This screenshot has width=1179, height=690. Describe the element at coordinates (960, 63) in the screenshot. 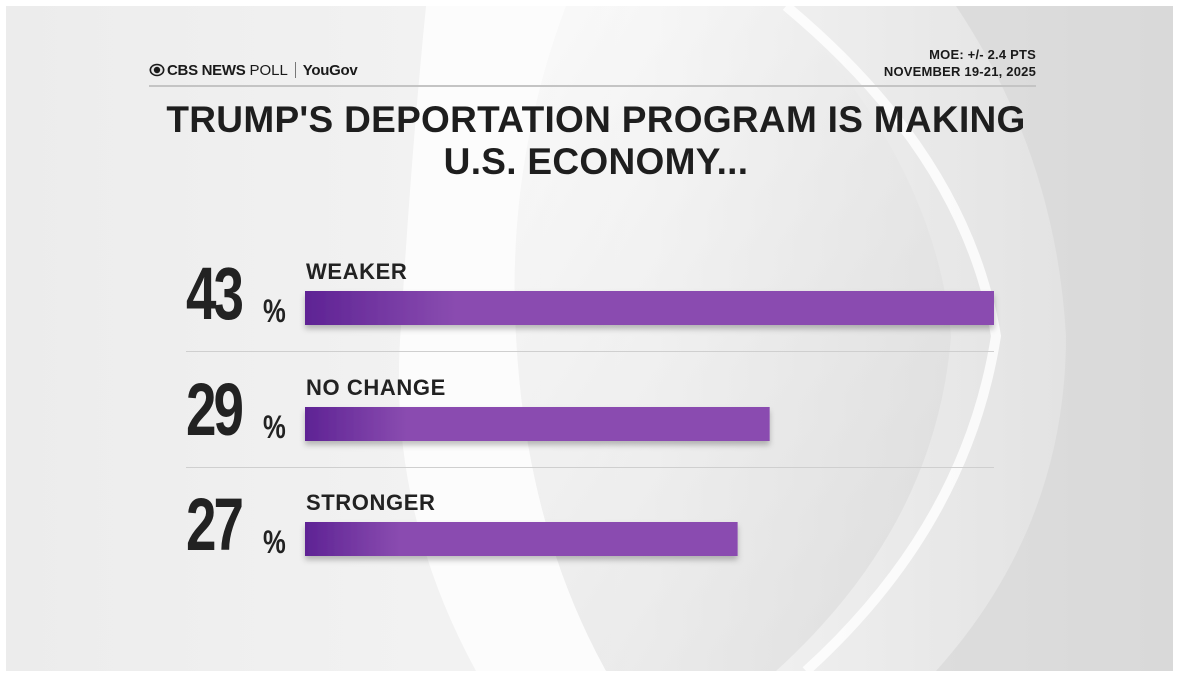

I see `poll-meta: MOE: +/- 2.4 PTS NOVEMBER 19-21, 2025` at that location.